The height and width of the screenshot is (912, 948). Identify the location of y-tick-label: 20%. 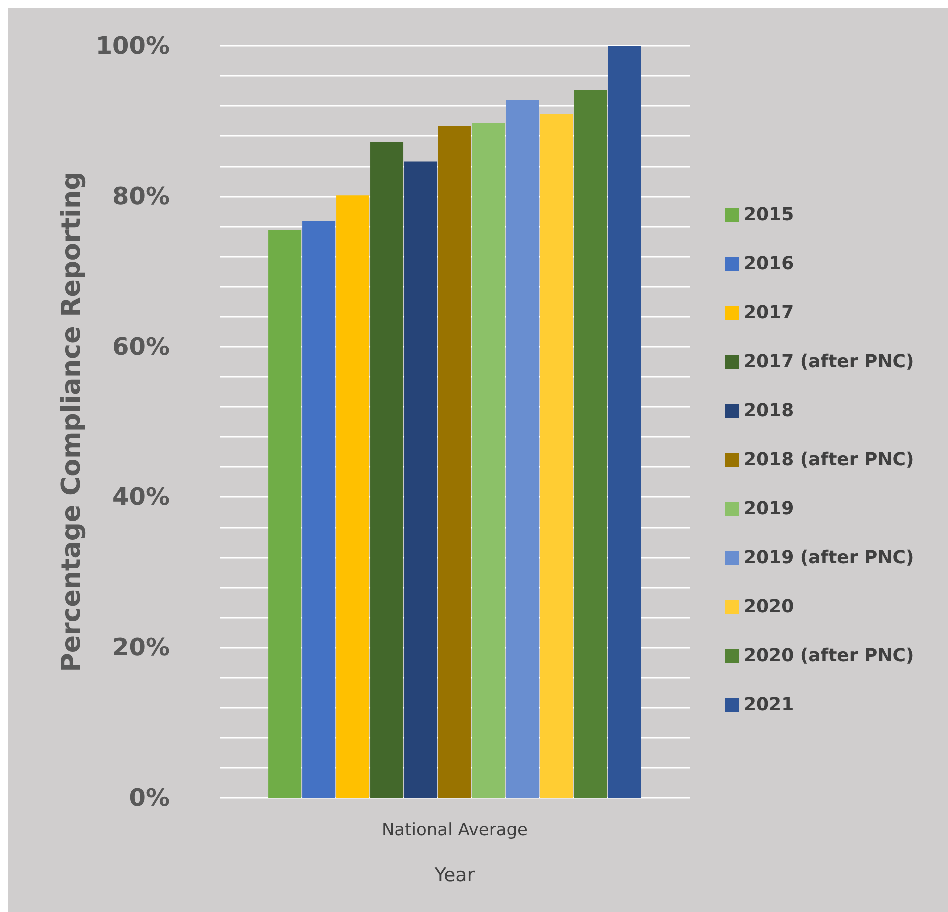
(141, 648).